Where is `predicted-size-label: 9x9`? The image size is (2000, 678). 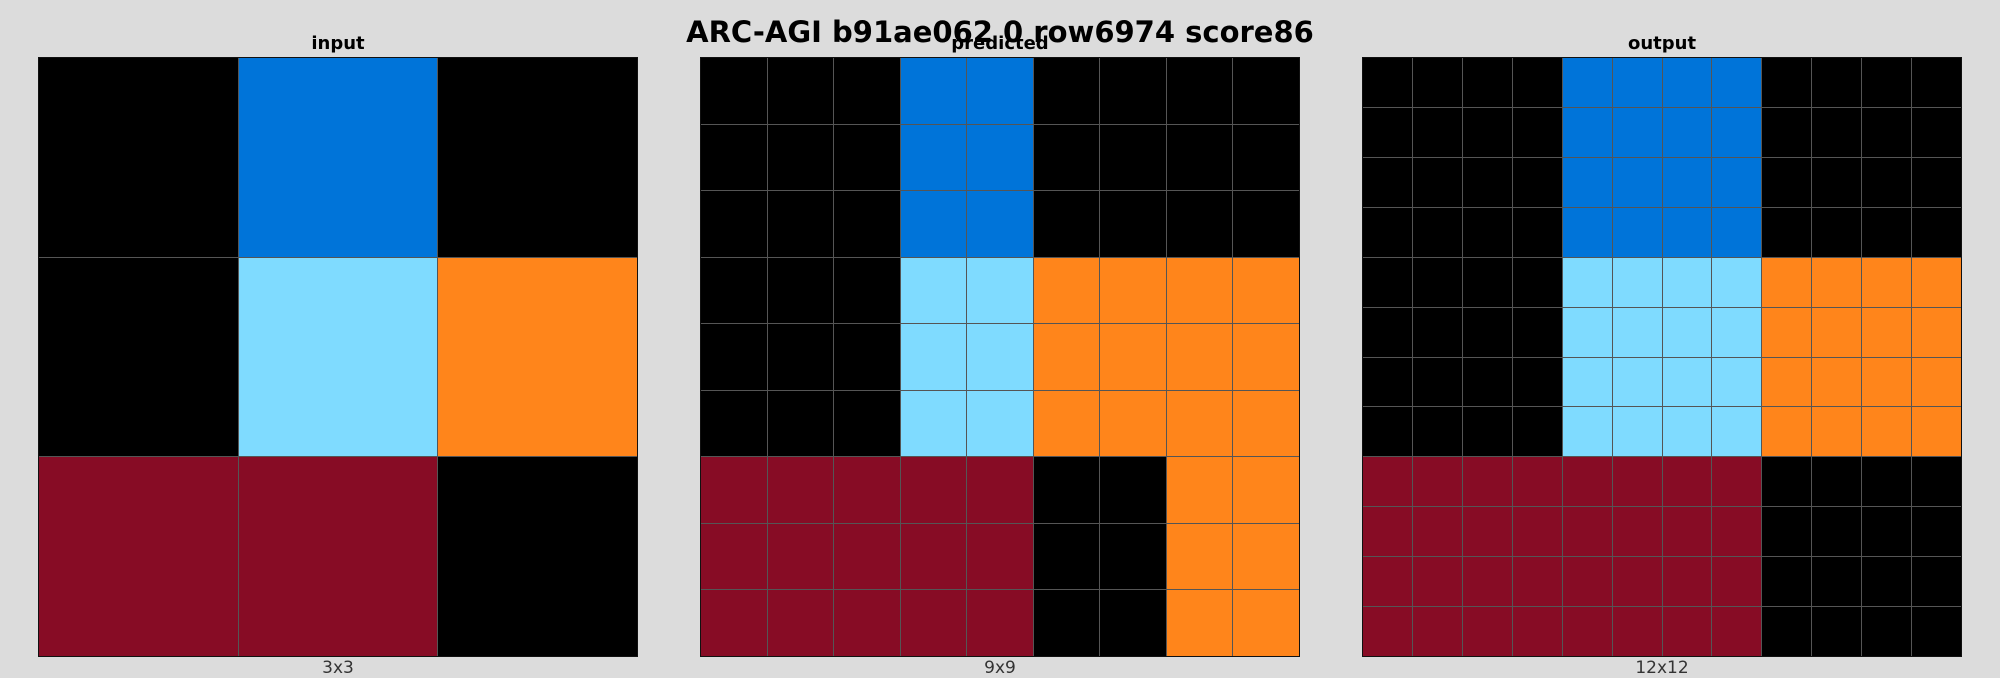
predicted-size-label: 9x9 is located at coordinates (1000, 668).